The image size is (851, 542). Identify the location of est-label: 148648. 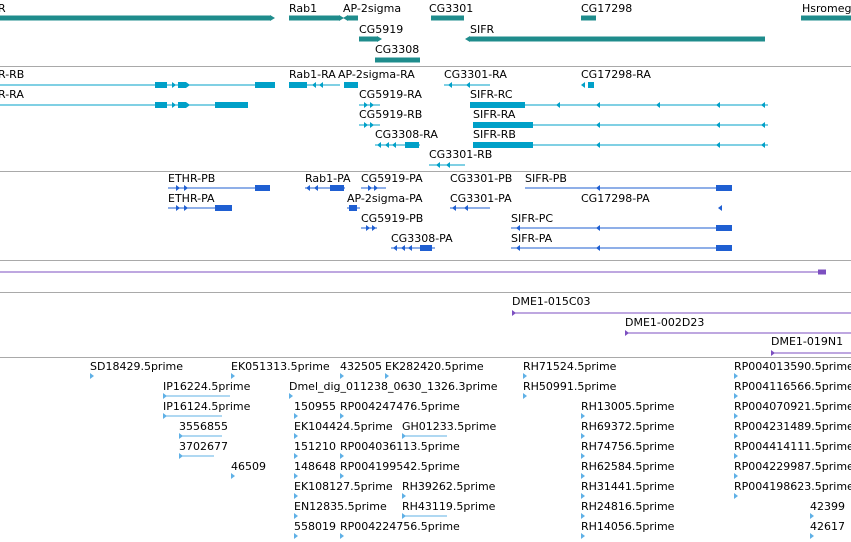
(315, 466).